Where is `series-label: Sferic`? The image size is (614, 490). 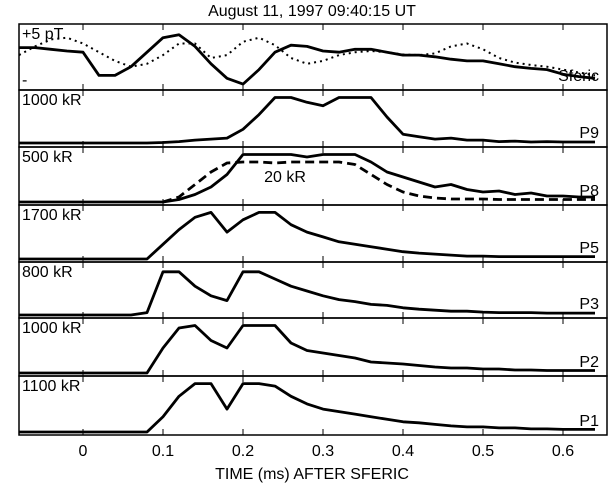 series-label: Sferic is located at coordinates (578, 76).